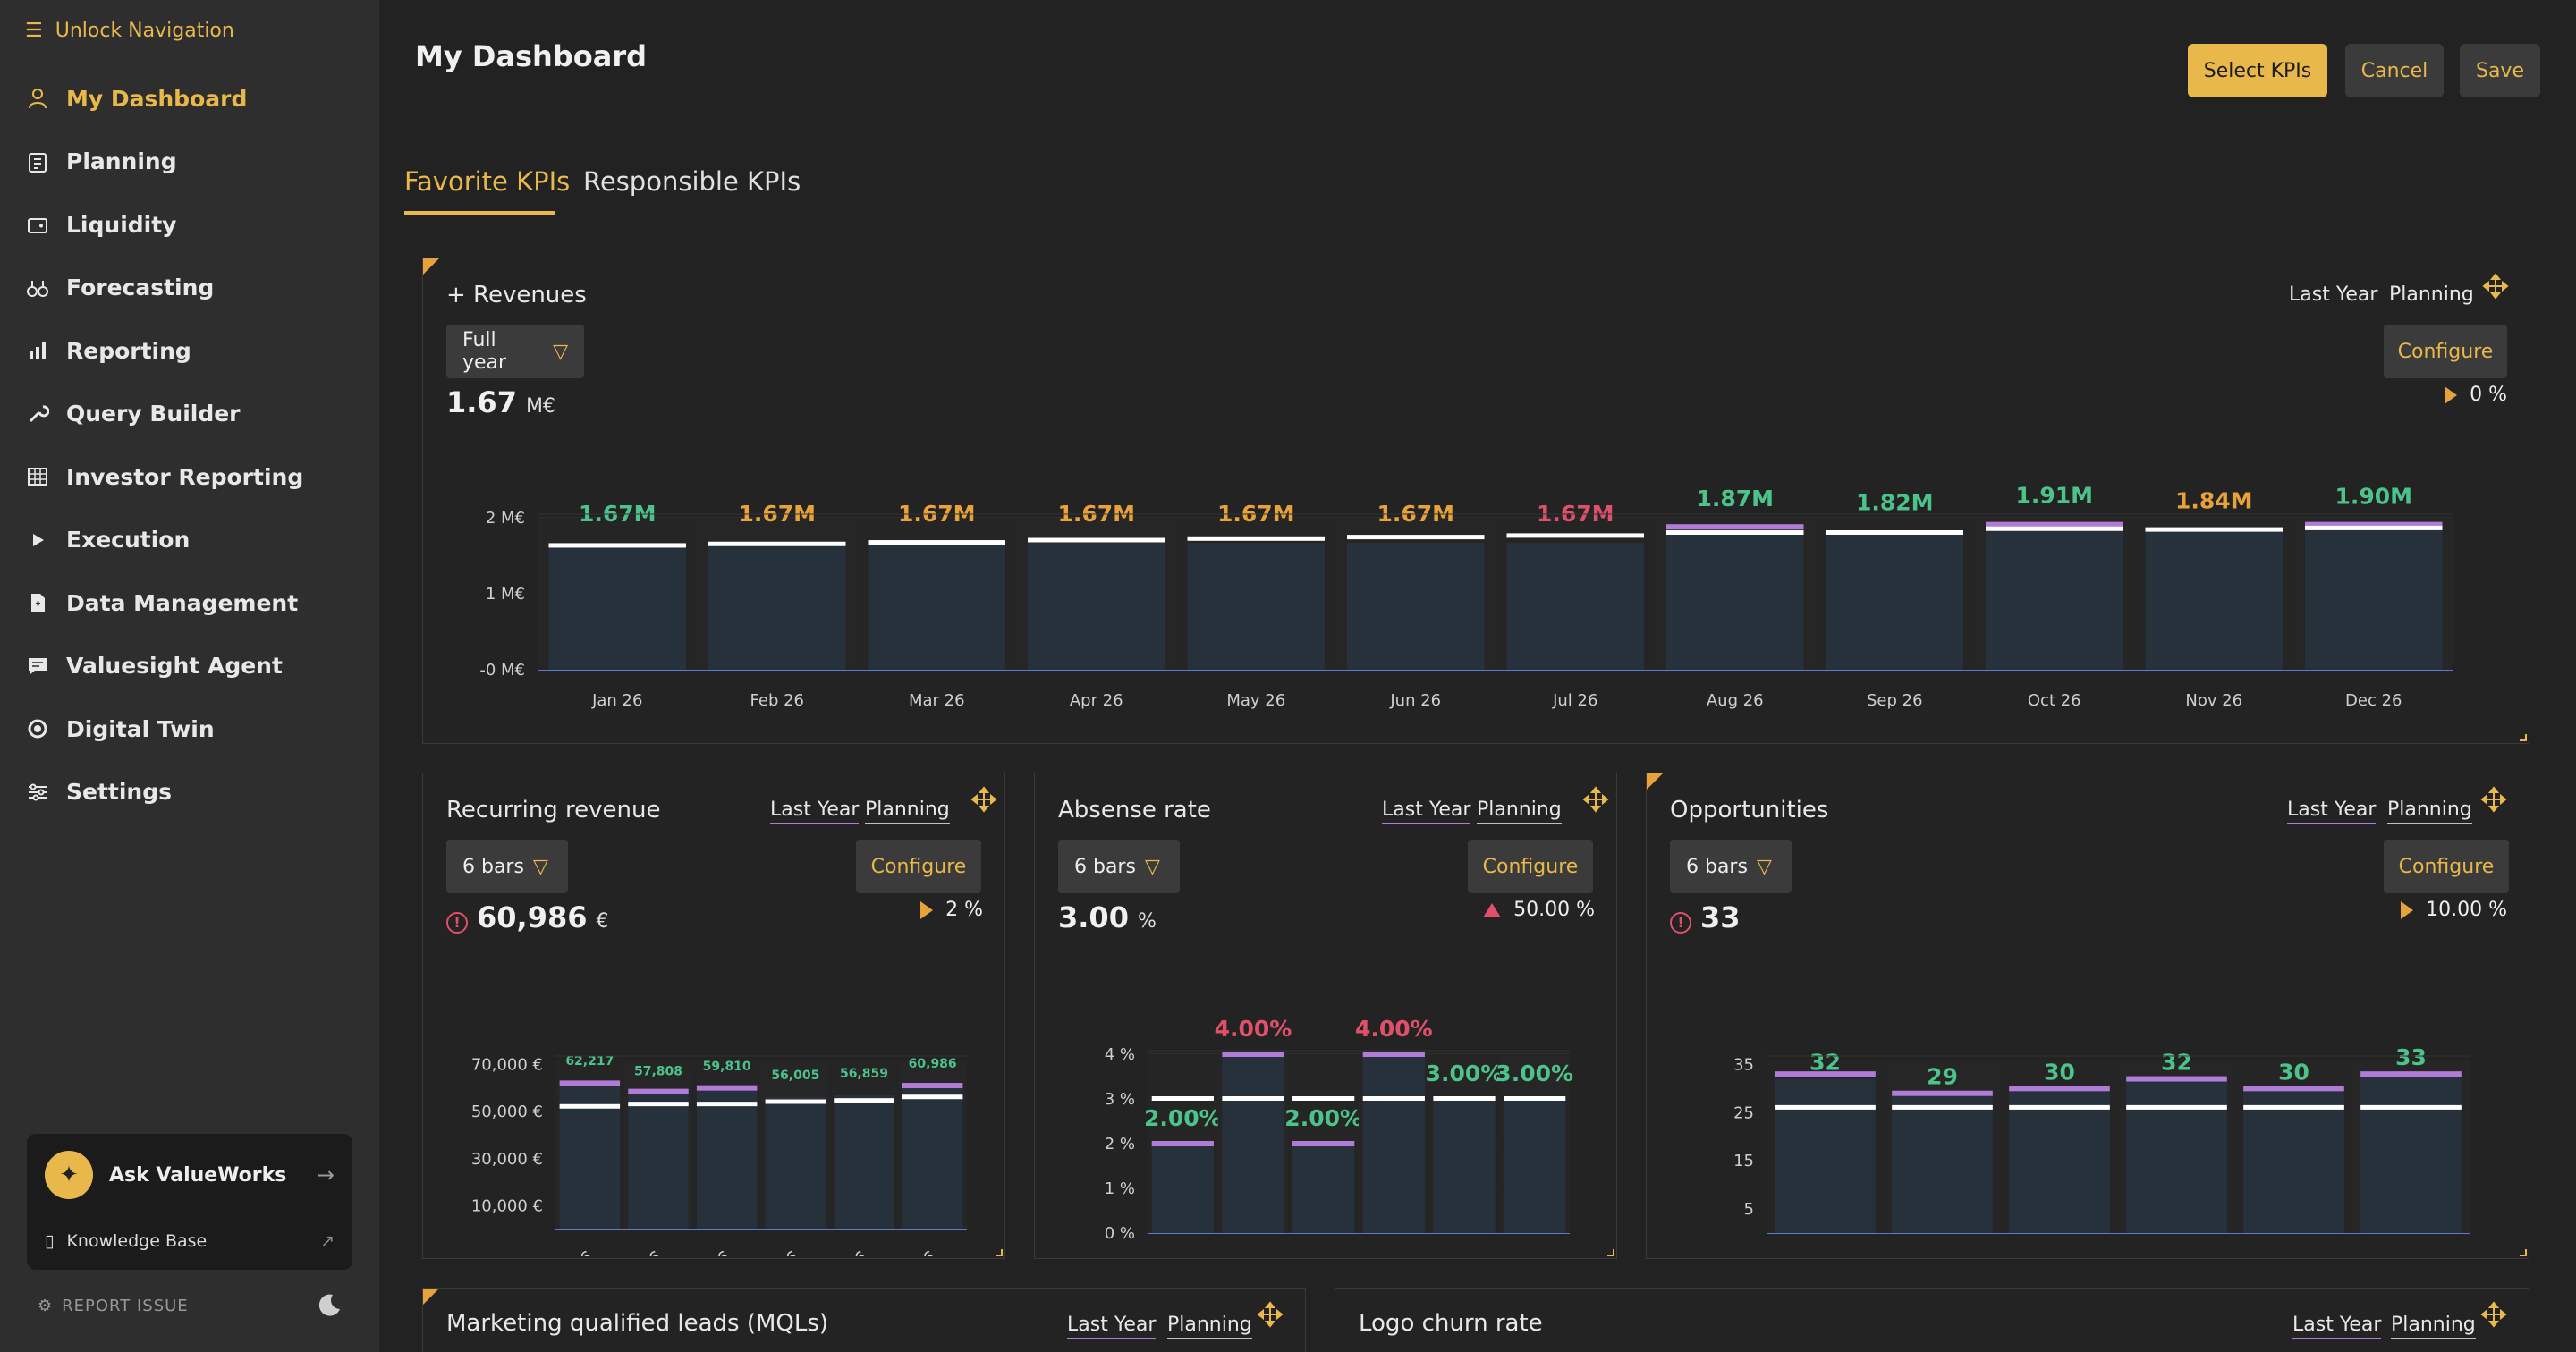 Image resolution: width=2576 pixels, height=1352 pixels. What do you see at coordinates (198, 1175) in the screenshot?
I see `ask-valueworks-label: Ask ValueWorks` at bounding box center [198, 1175].